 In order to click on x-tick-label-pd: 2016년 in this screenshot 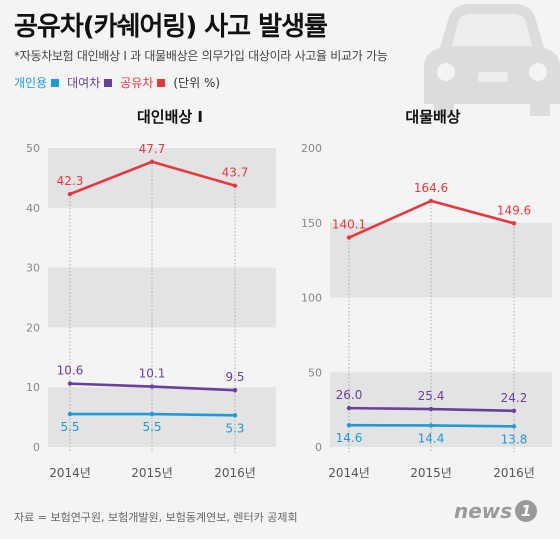, I will do `click(514, 473)`.